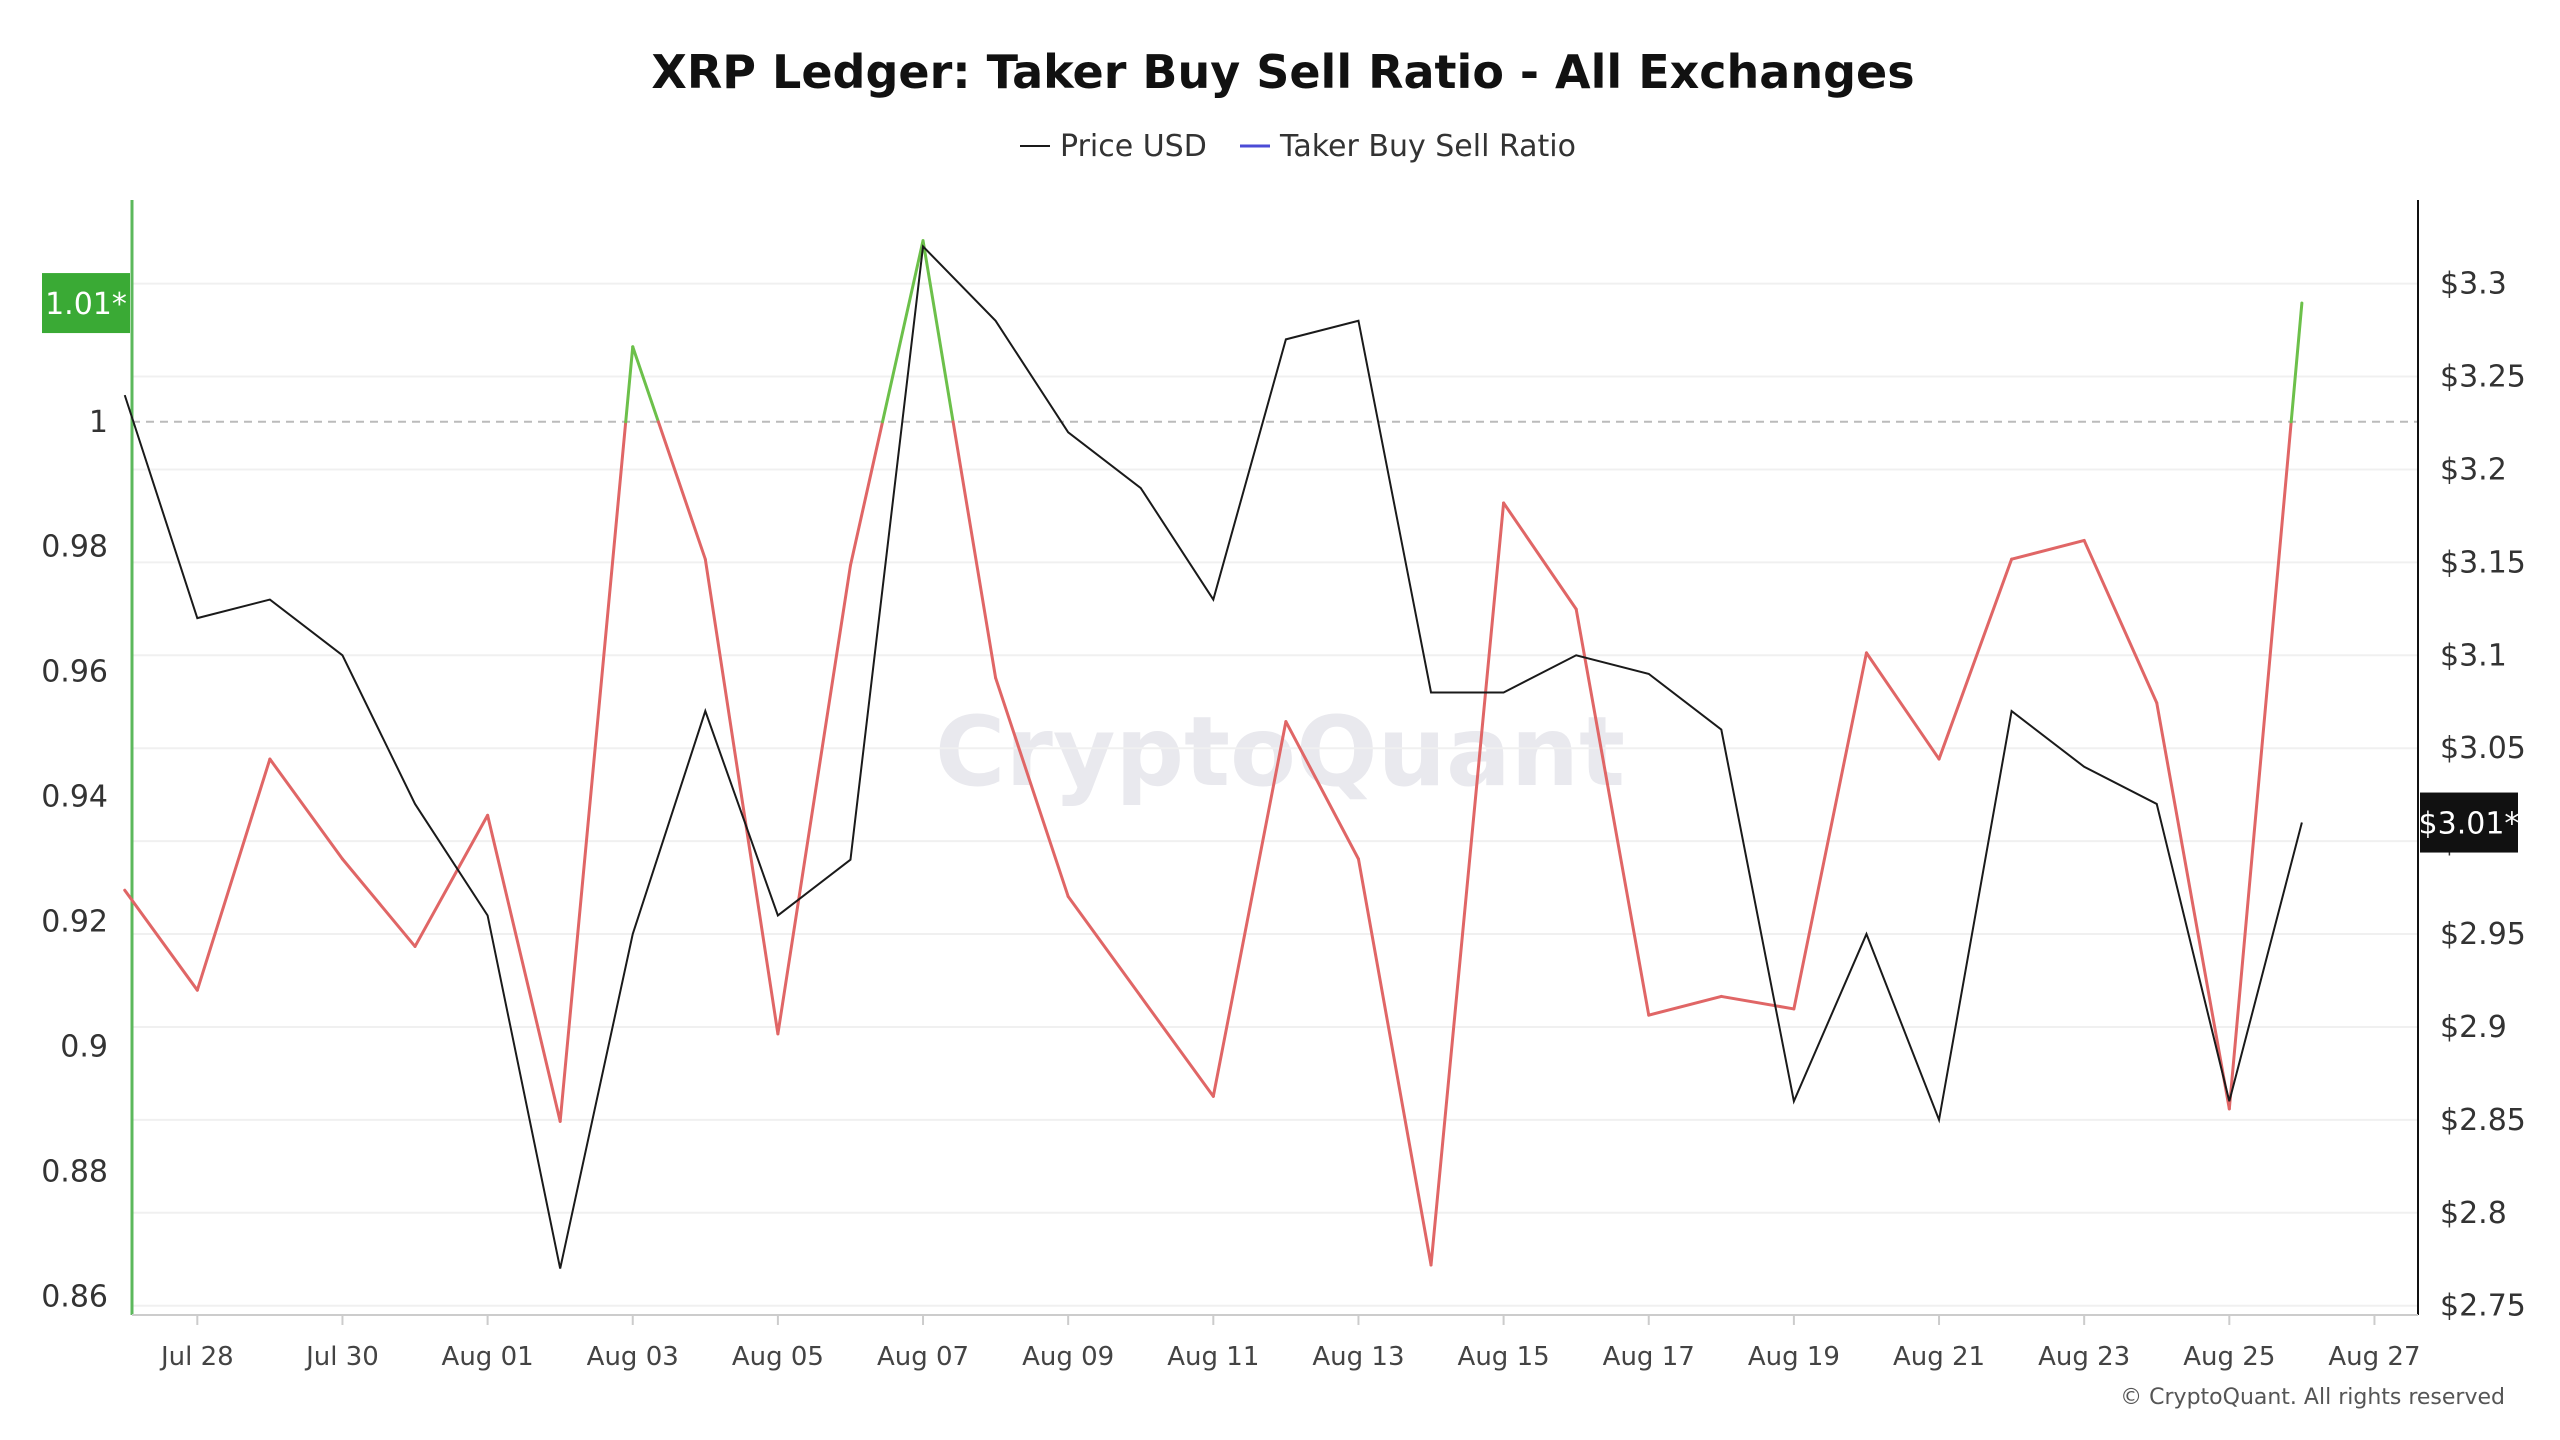  I want to click on left-tick-label: 1, so click(98, 422).